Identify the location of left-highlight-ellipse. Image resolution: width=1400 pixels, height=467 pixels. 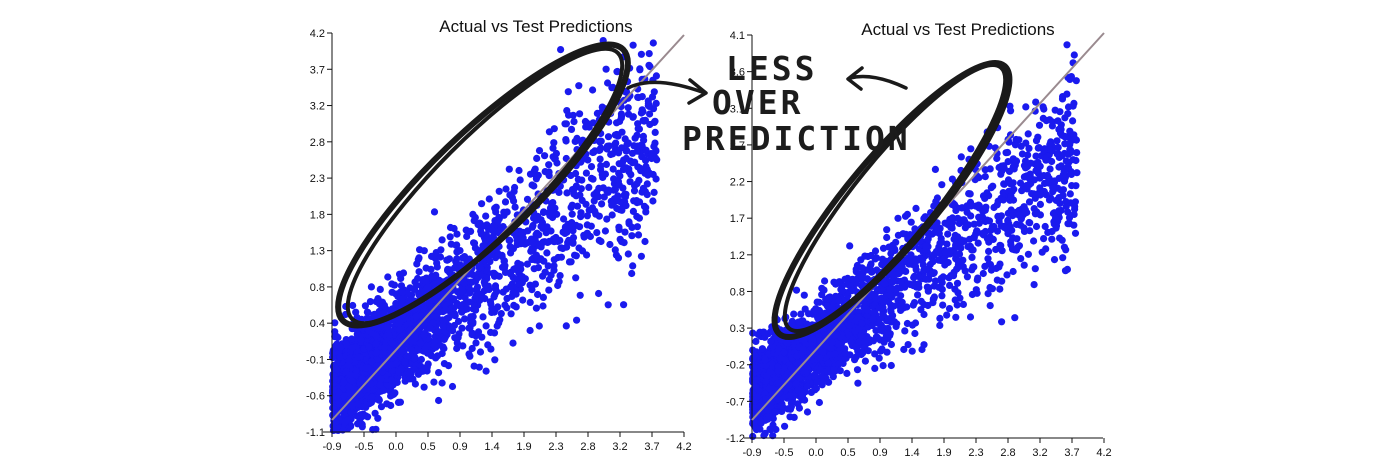
(483, 185).